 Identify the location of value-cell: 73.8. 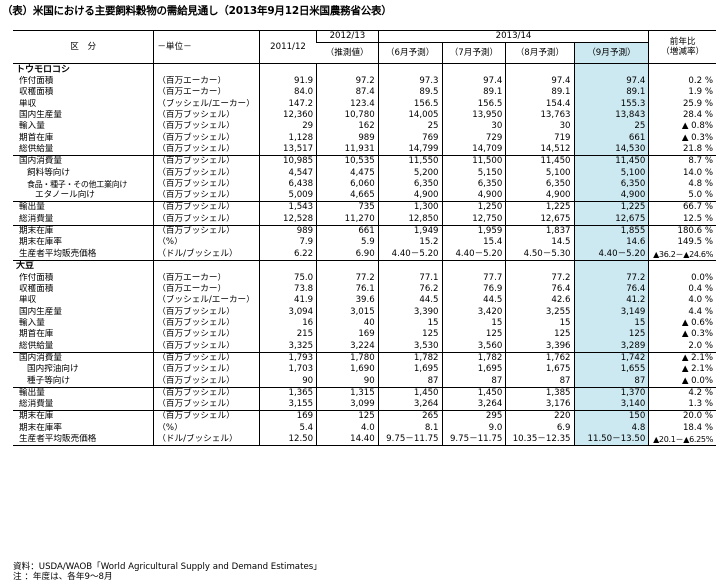
(287, 290).